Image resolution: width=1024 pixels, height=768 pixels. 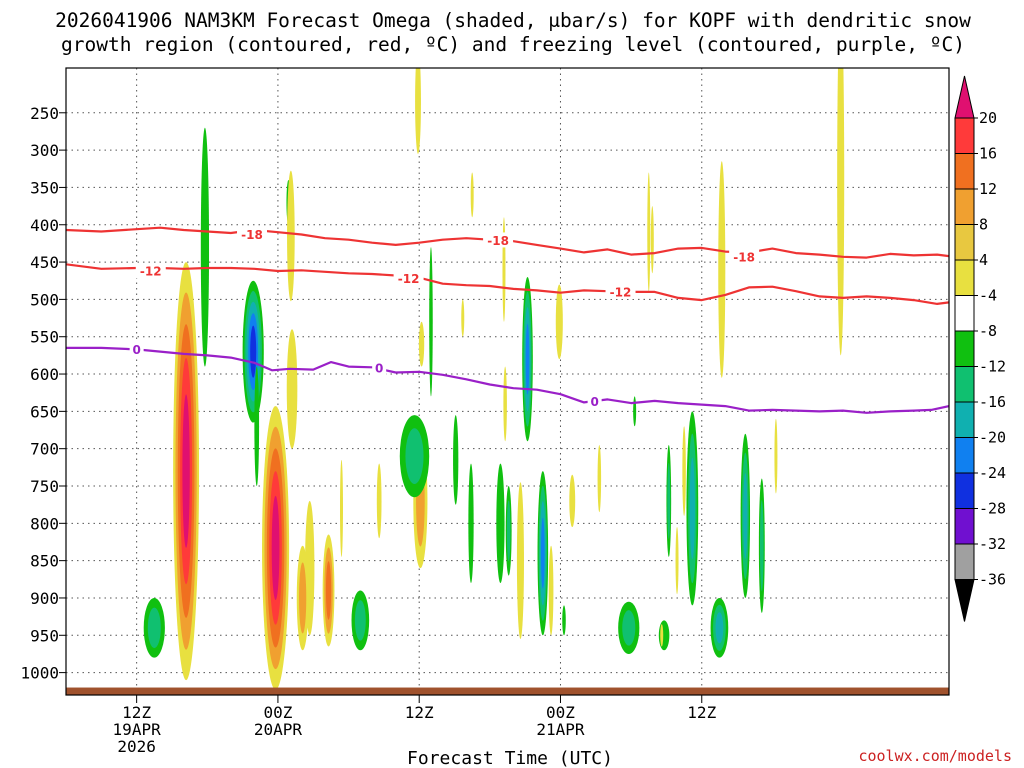 What do you see at coordinates (44, 523) in the screenshot?
I see `y-tick-label: 800` at bounding box center [44, 523].